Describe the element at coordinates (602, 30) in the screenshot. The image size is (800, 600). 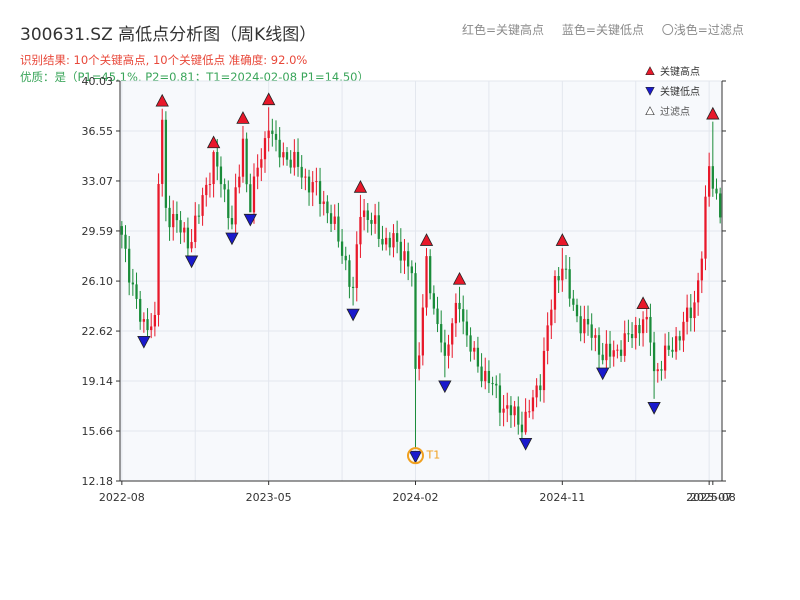
I see `color-key-blue: 蓝色=关键低点` at that location.